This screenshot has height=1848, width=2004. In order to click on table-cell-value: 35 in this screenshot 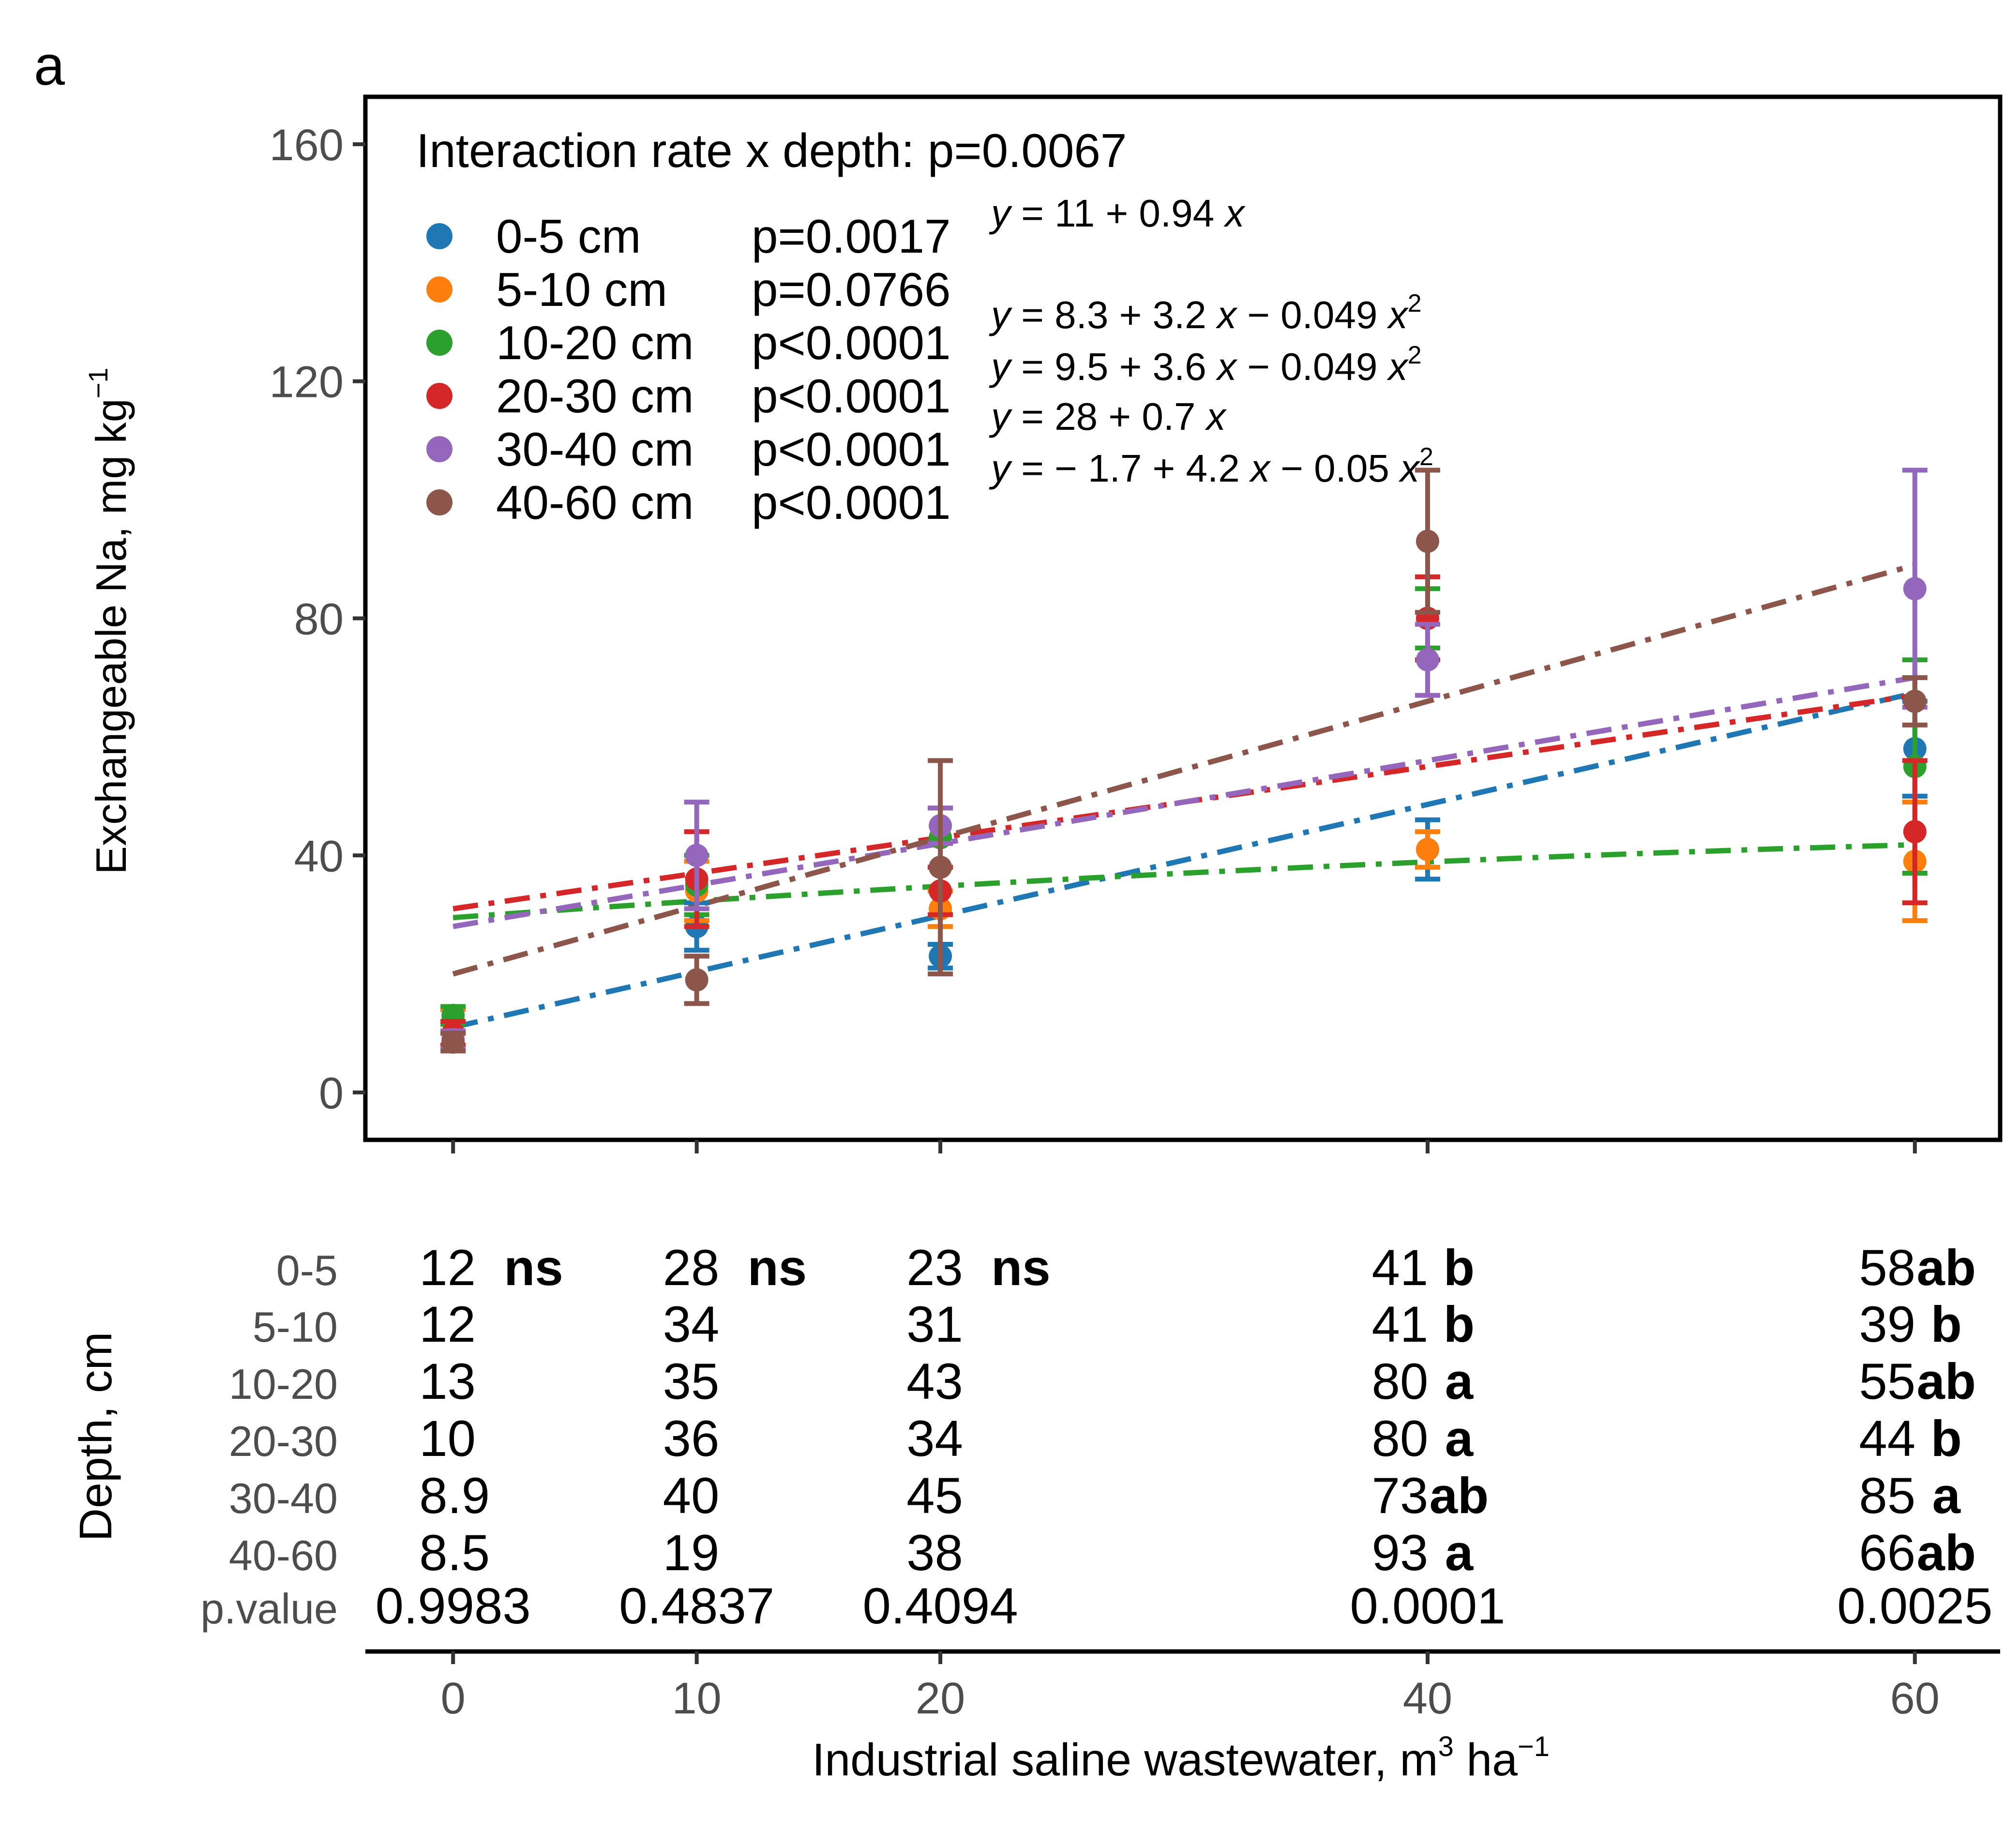, I will do `click(691, 1381)`.